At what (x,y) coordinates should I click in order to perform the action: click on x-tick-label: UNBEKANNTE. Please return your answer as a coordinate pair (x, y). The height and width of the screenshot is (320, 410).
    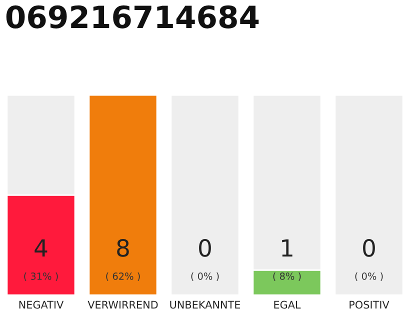
    Looking at the image, I should click on (205, 304).